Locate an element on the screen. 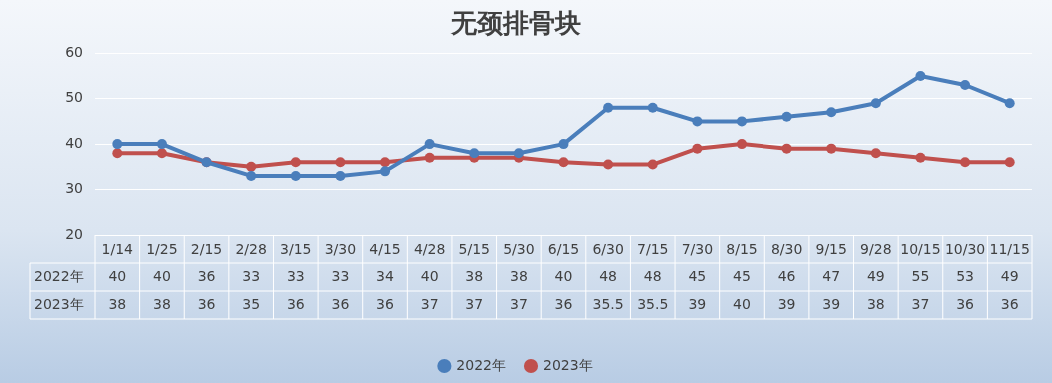 This screenshot has width=1052, height=383. x-tick-label: 4/28 is located at coordinates (429, 249).